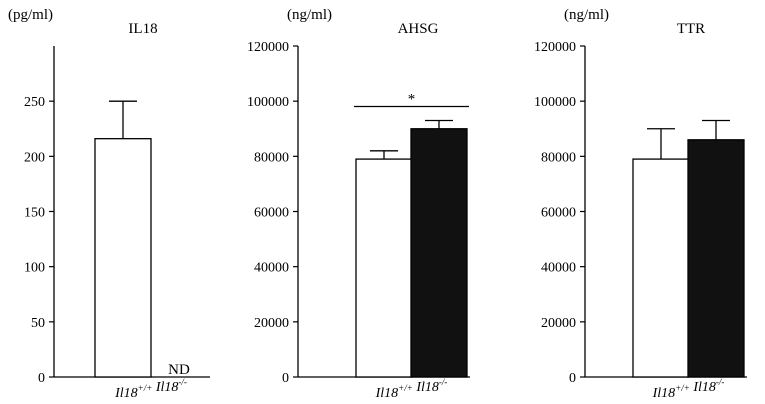 This screenshot has height=404, width=765. I want to click on chart3-category-1-sup: +/+, so click(682, 388).